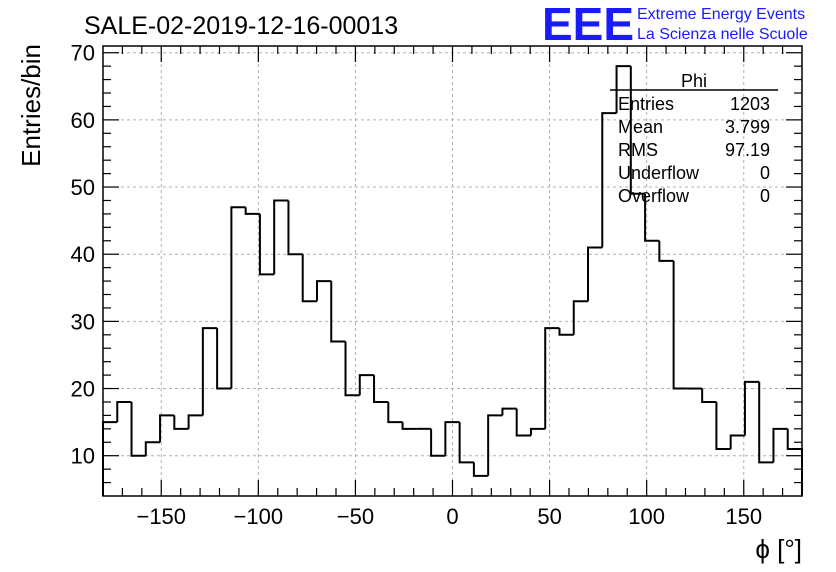  What do you see at coordinates (721, 14) in the screenshot?
I see `eee-logo-line1: Extreme Energy Events` at bounding box center [721, 14].